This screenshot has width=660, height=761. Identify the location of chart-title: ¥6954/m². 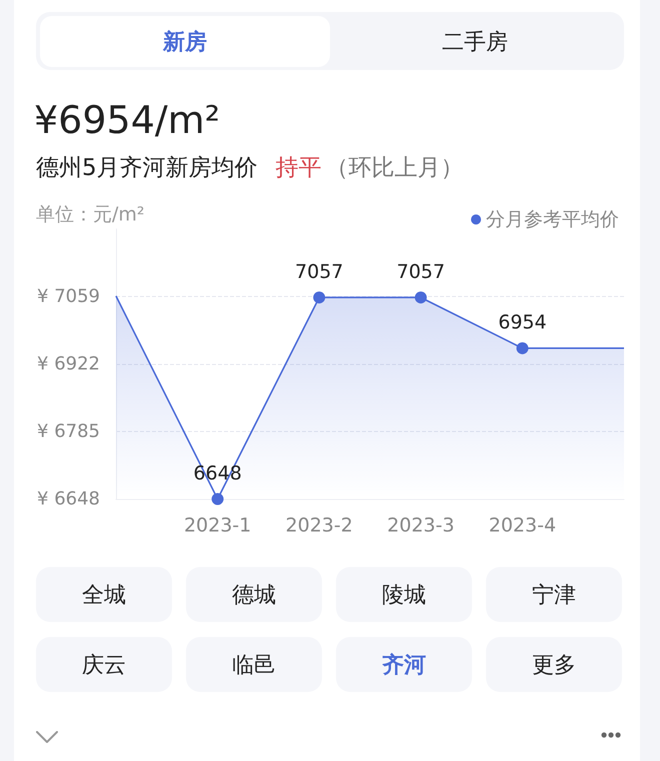
(127, 120).